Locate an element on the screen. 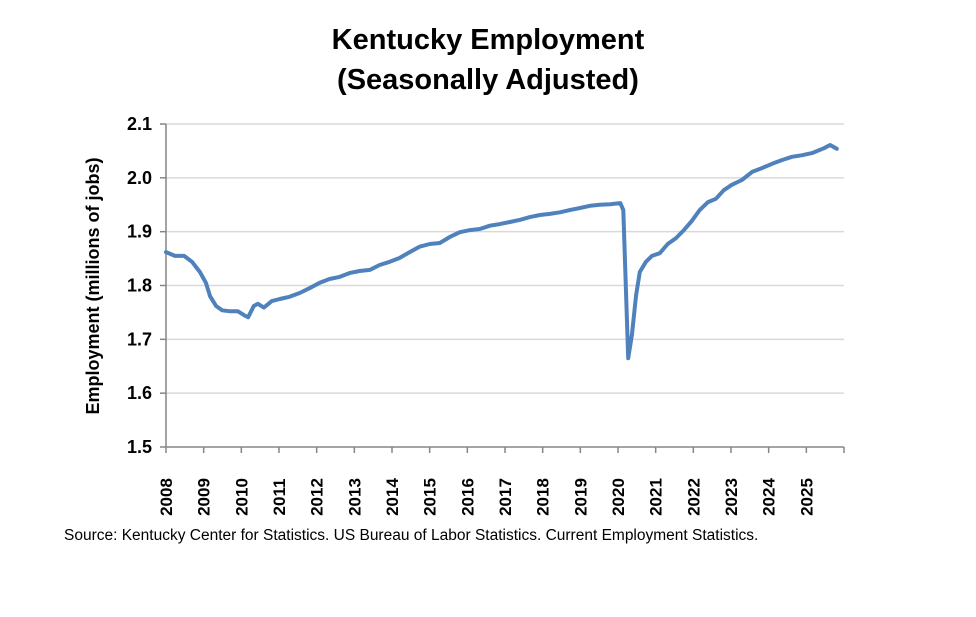  x-tick-label: 2009 is located at coordinates (204, 497).